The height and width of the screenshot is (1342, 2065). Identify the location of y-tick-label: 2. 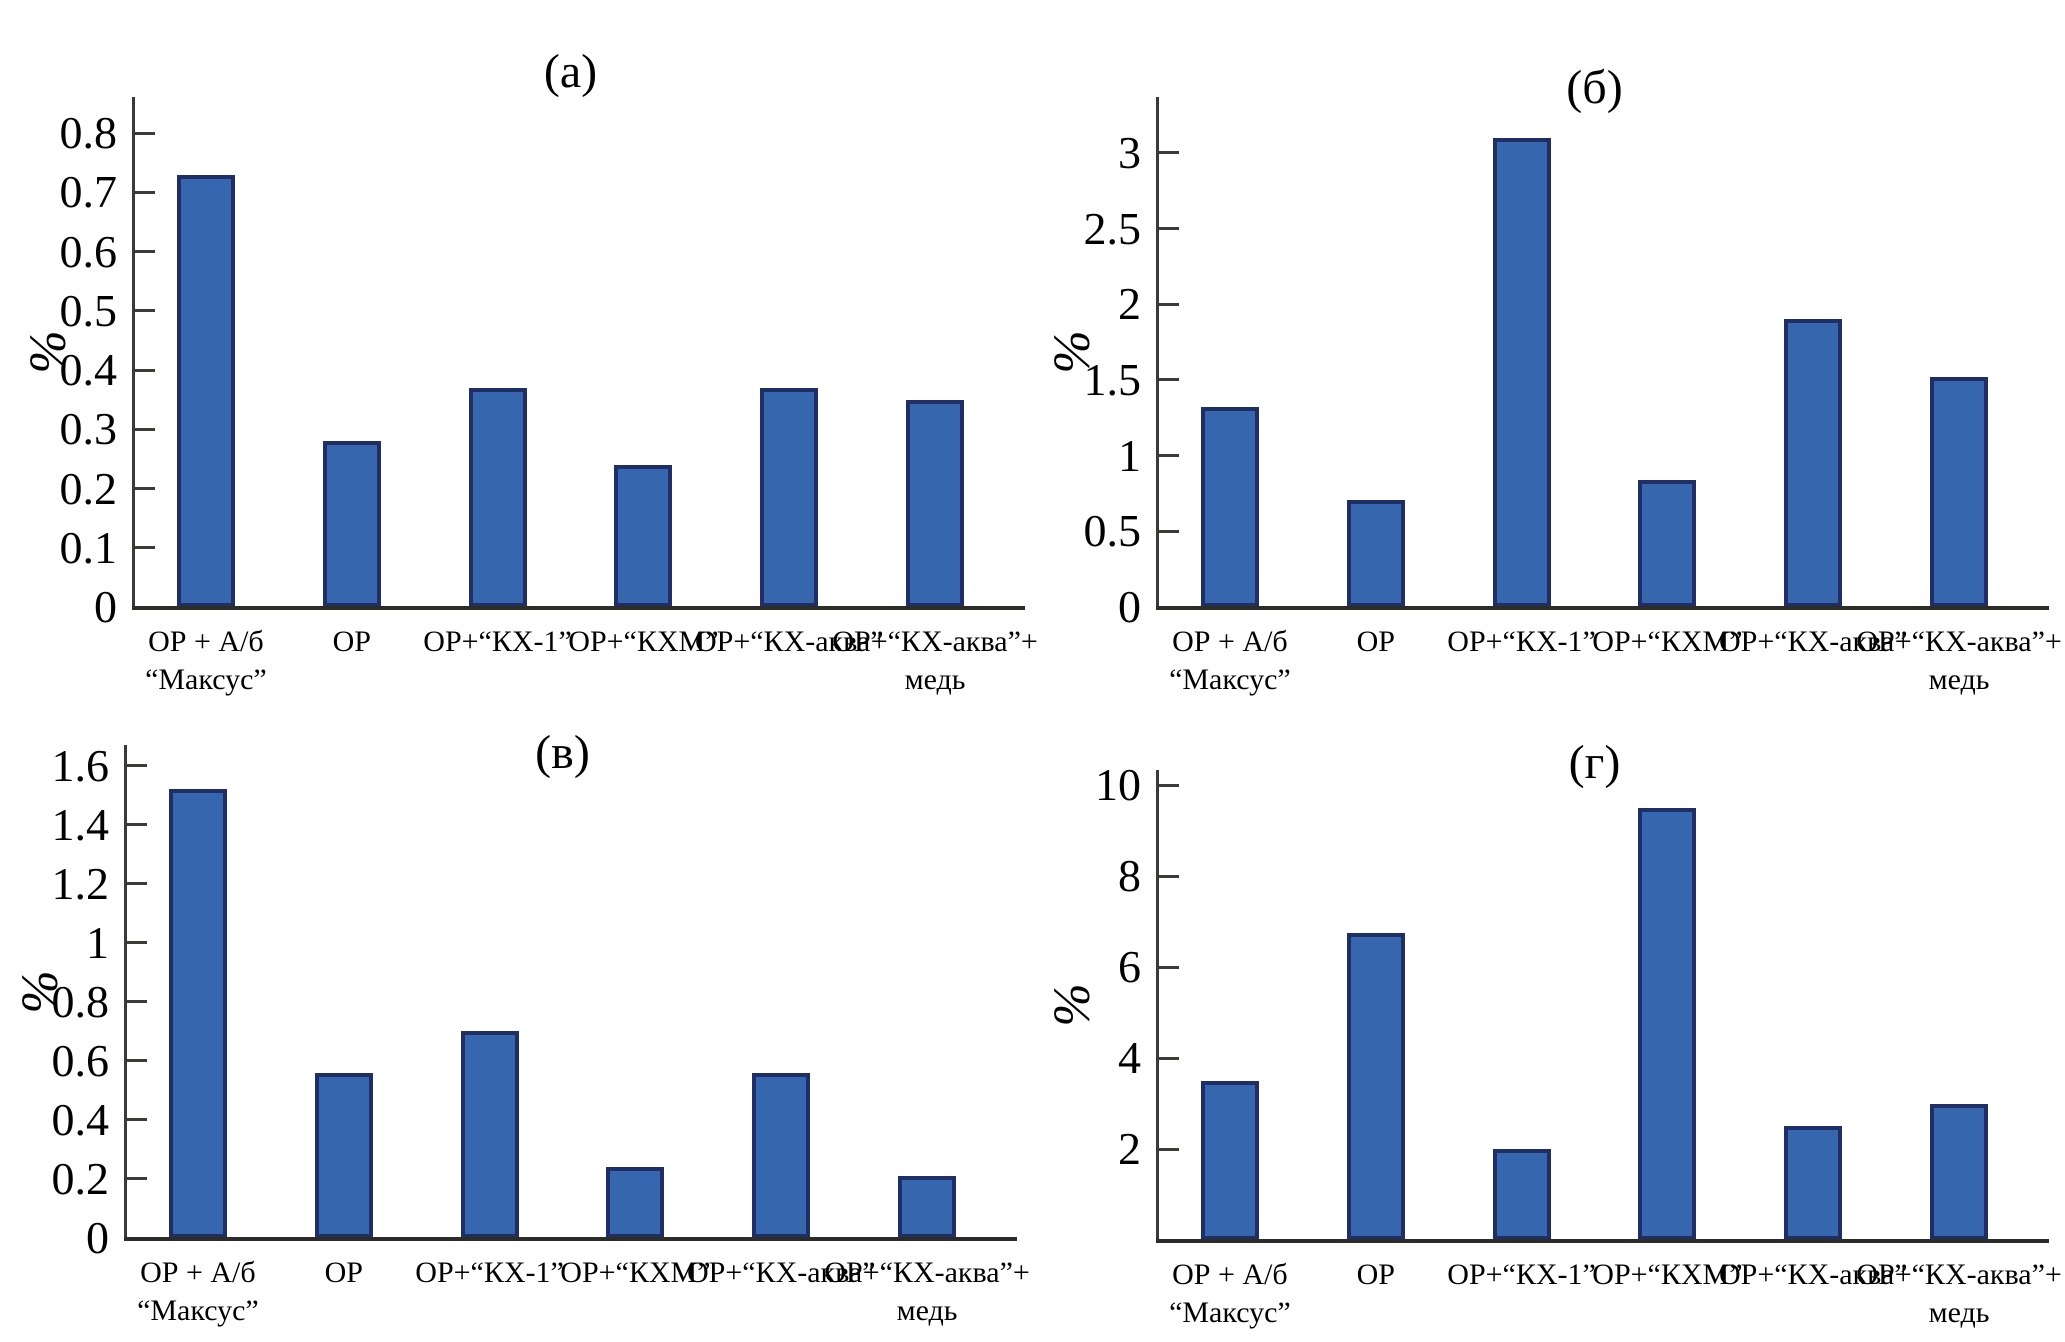
(1129, 1148).